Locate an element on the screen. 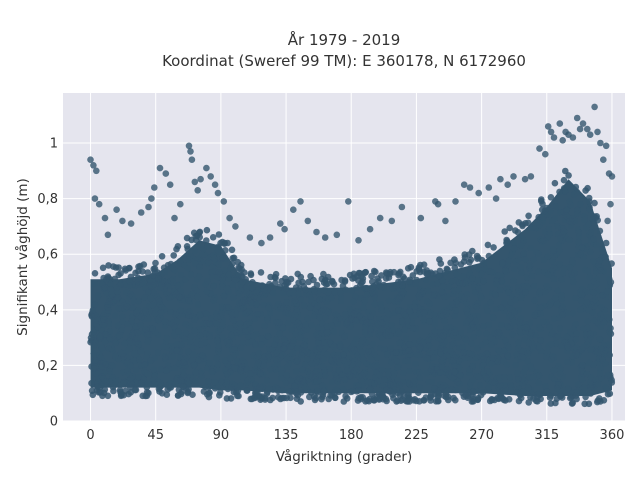  y-tick-label: 0,4 is located at coordinates (47, 310).